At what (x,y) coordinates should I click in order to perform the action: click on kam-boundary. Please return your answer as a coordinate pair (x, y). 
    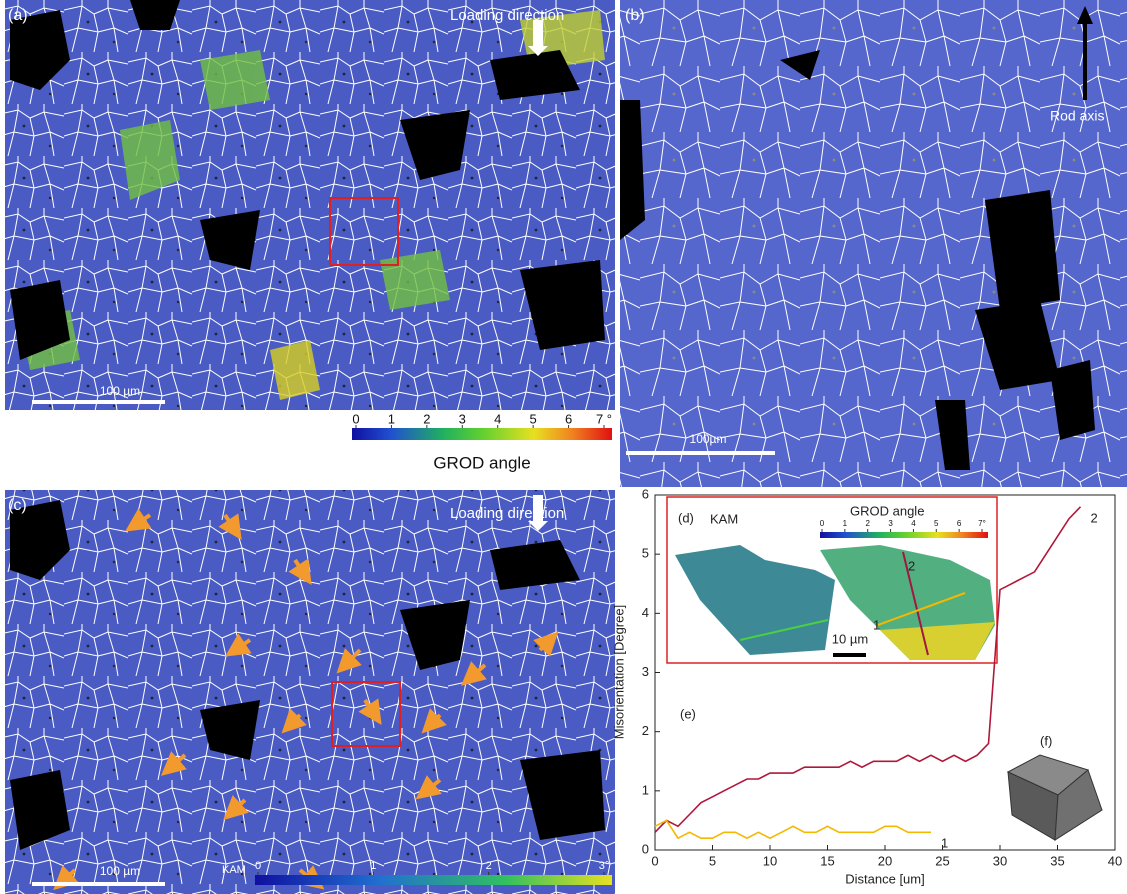
    Looking at the image, I should click on (784, 630).